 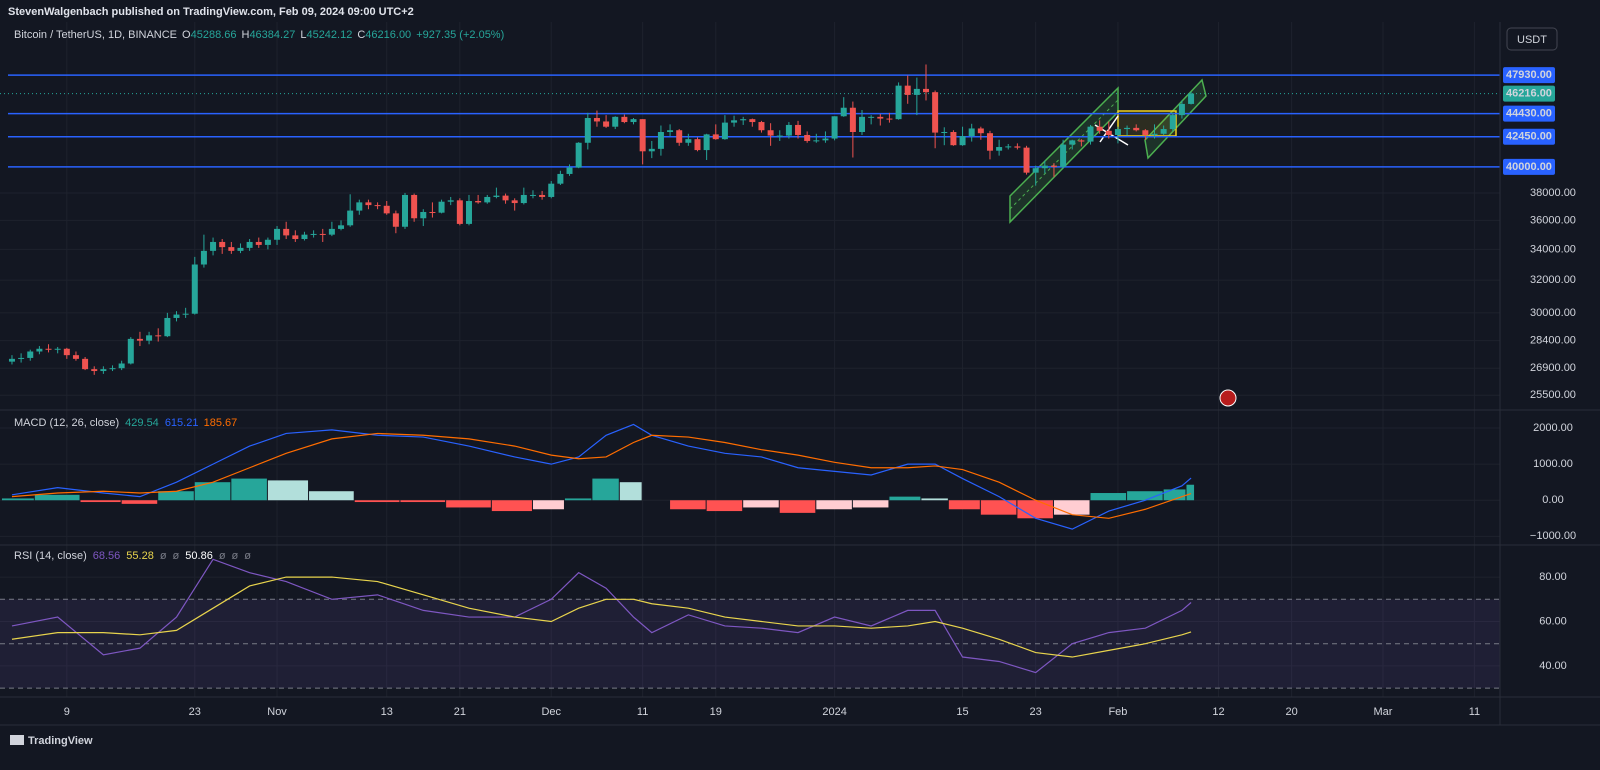 What do you see at coordinates (551, 712) in the screenshot?
I see `x-tick-label: Dec` at bounding box center [551, 712].